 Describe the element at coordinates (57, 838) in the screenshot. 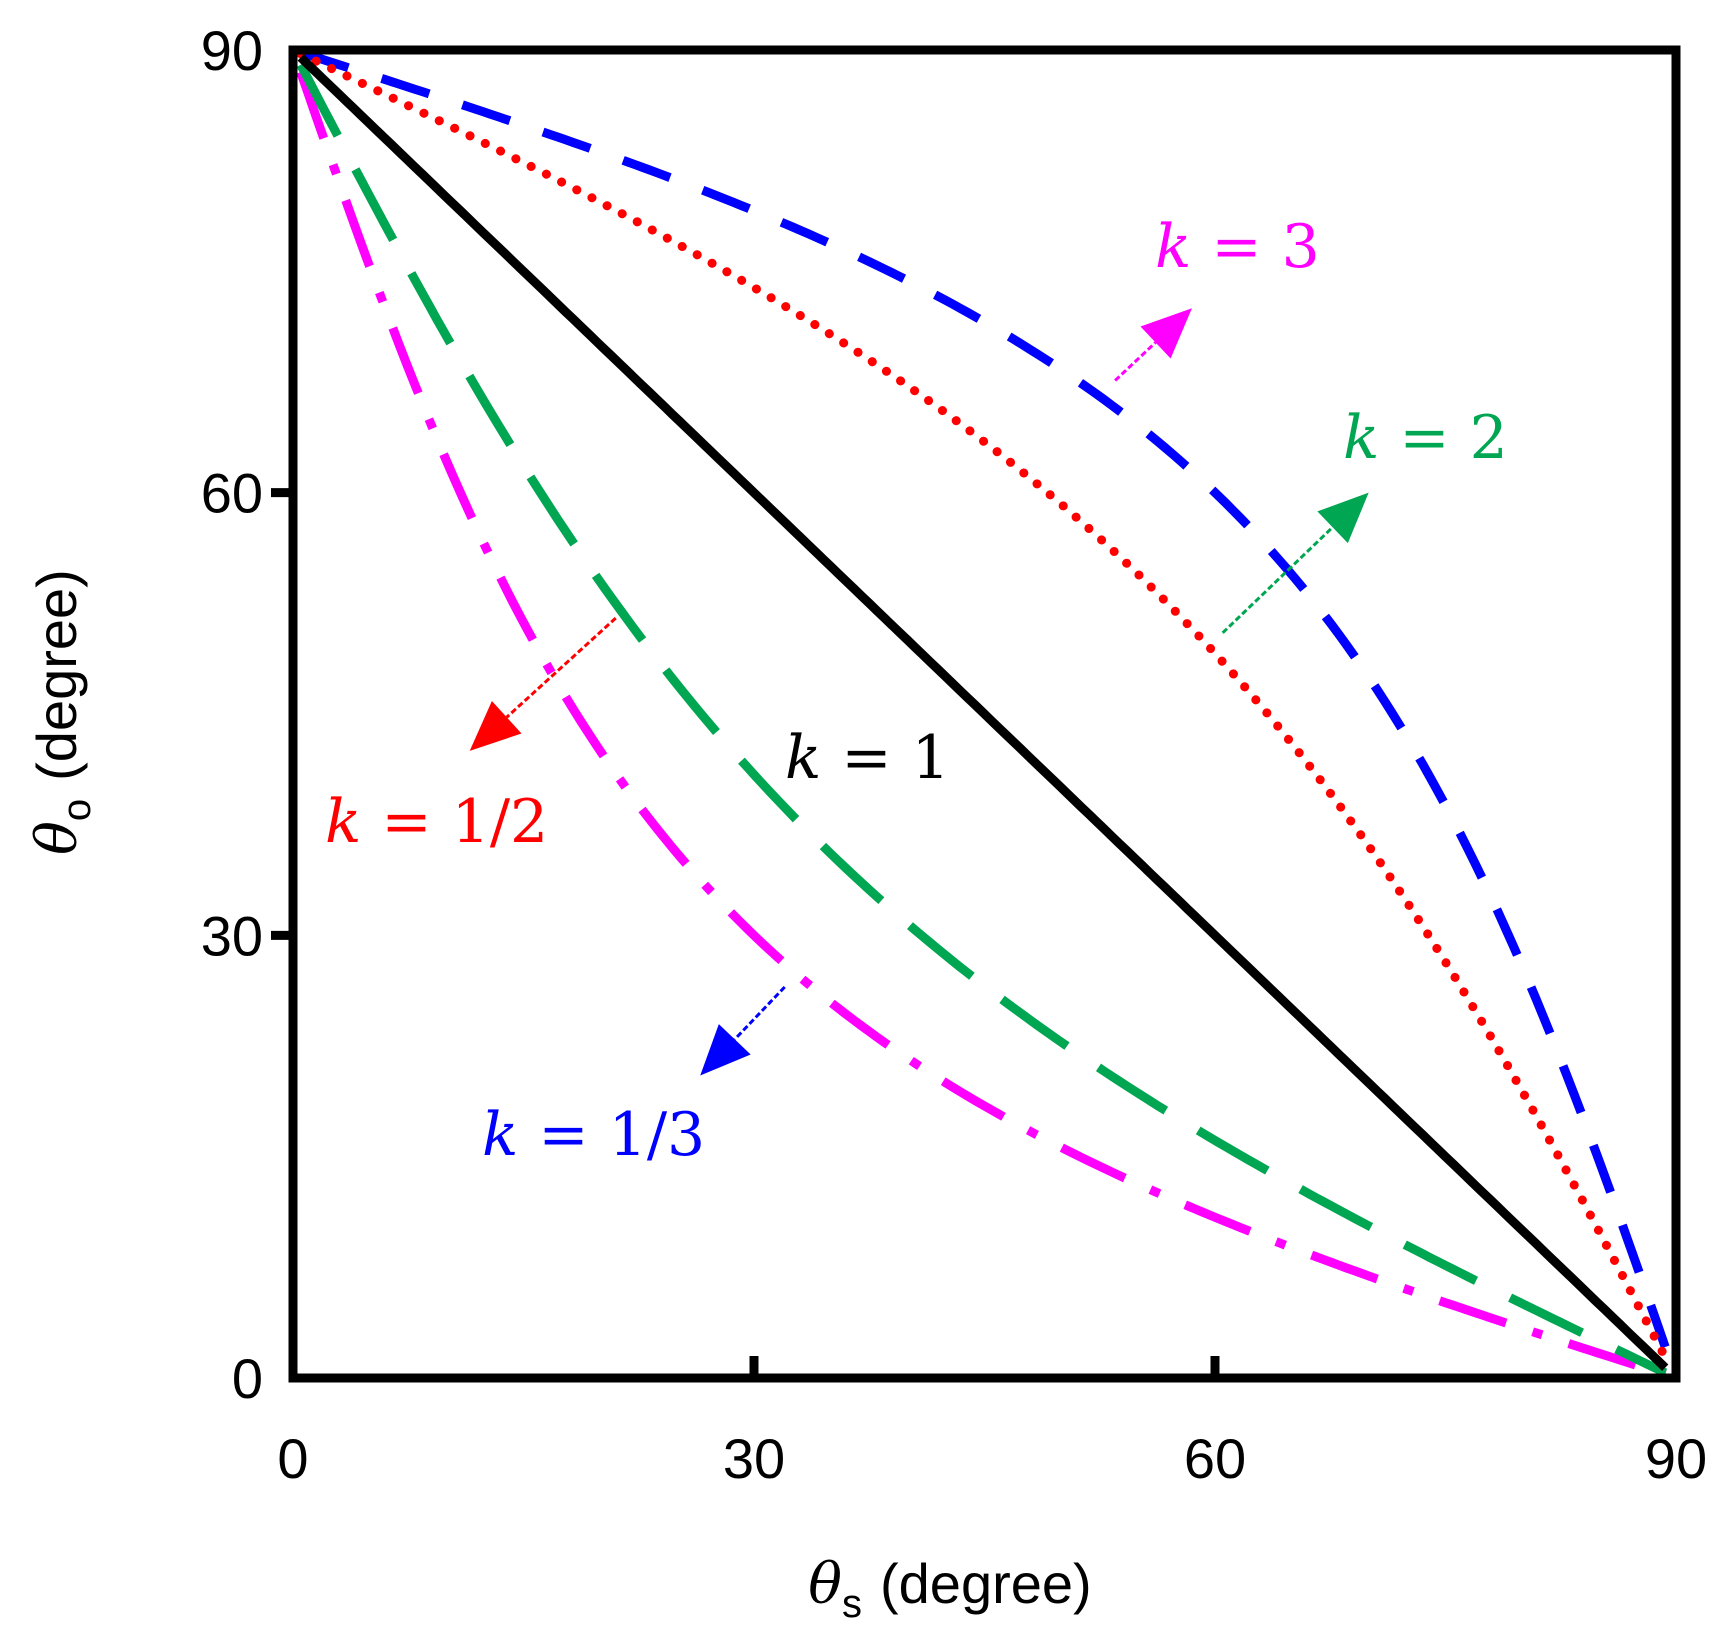

I see `y-axis-symbol: θ` at that location.